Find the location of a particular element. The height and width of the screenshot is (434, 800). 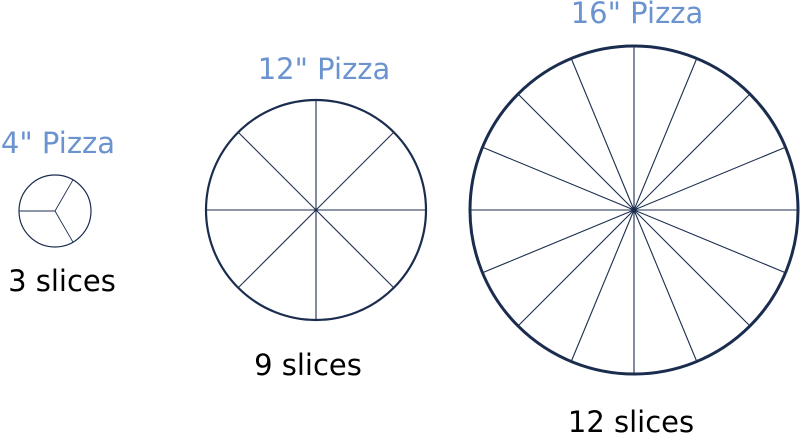

pizza-large-caption: 12 slices is located at coordinates (631, 419).